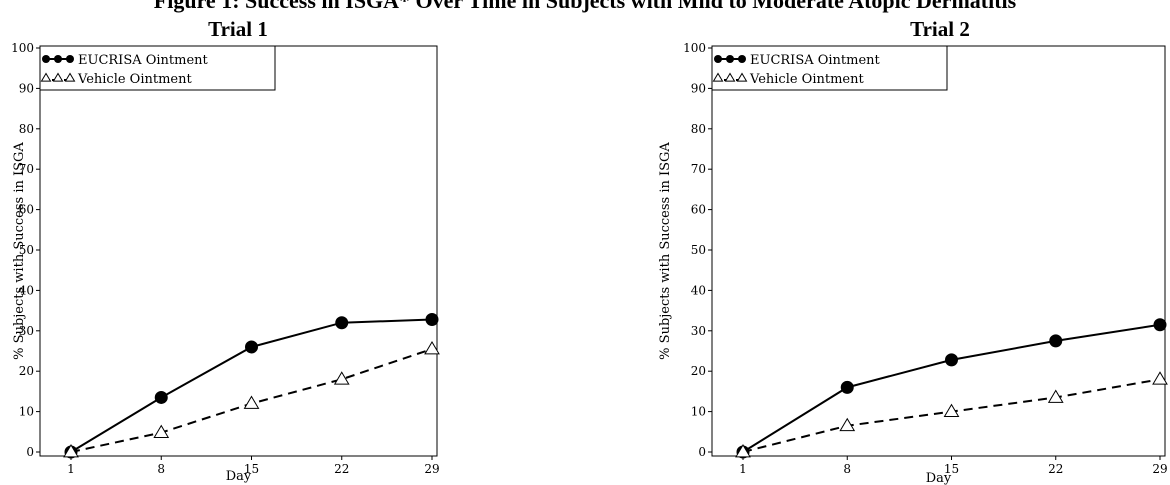 This screenshot has height=485, width=1170. Describe the element at coordinates (238, 29) in the screenshot. I see `chart-title: Trial 1` at that location.